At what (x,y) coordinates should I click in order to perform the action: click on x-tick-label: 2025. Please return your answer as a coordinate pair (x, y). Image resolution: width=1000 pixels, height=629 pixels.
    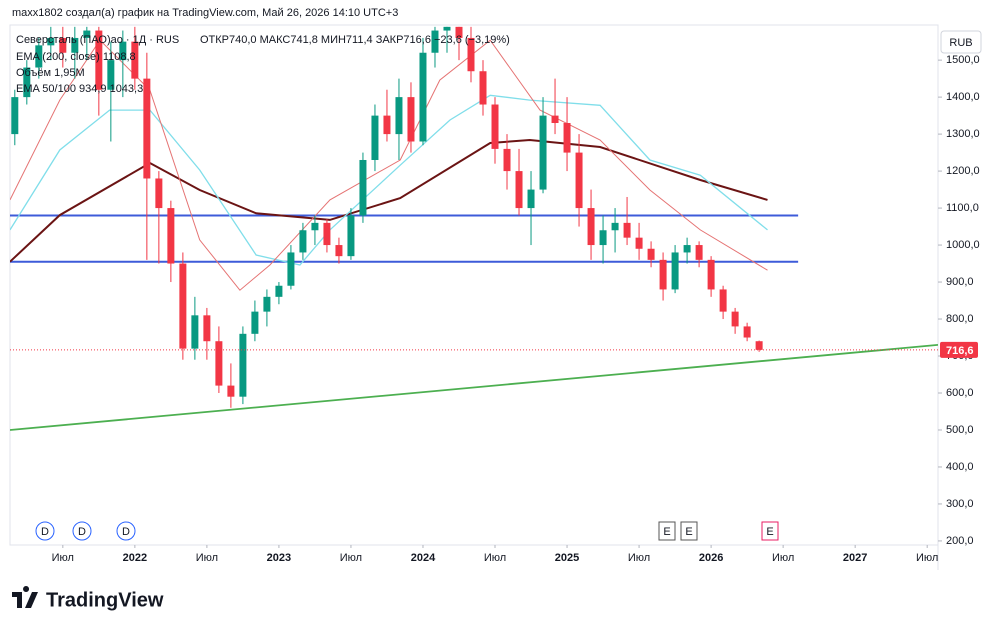
    Looking at the image, I should click on (567, 558).